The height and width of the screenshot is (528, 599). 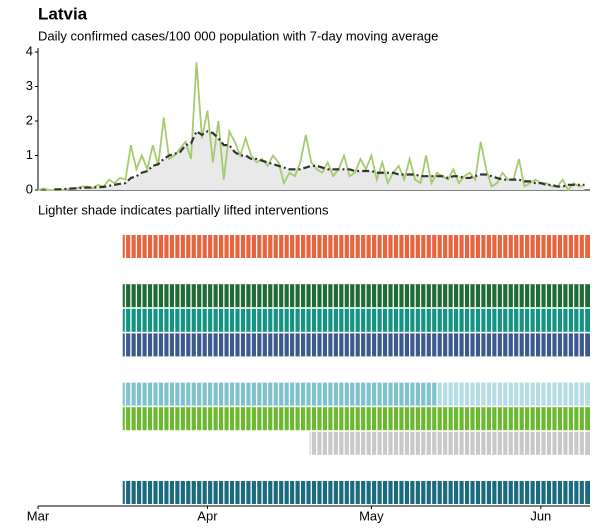 What do you see at coordinates (371, 515) in the screenshot?
I see `x-tick-label: May` at bounding box center [371, 515].